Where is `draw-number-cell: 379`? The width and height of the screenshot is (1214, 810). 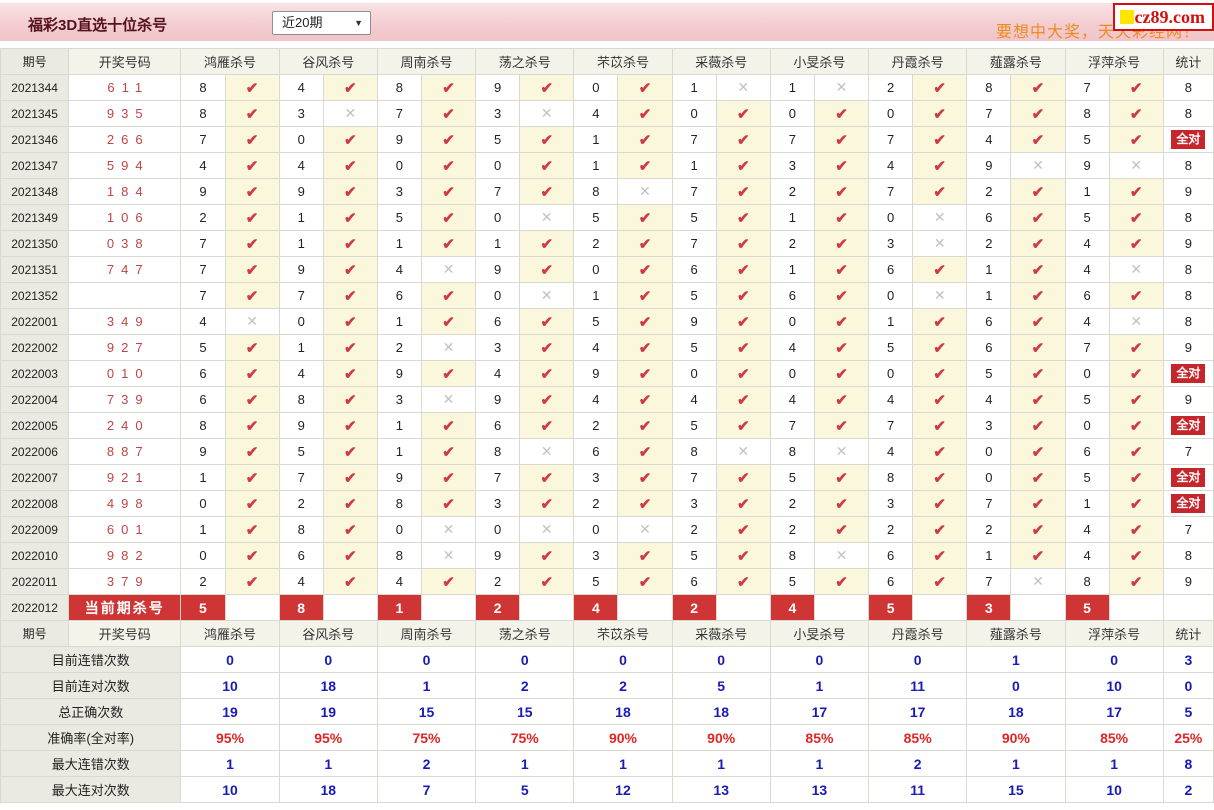
draw-number-cell: 379 is located at coordinates (125, 581).